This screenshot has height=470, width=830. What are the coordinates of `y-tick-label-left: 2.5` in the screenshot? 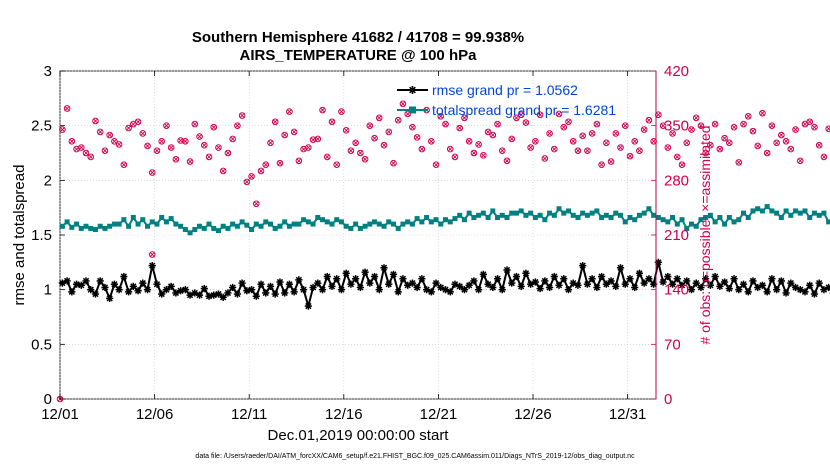 It's located at (41, 126).